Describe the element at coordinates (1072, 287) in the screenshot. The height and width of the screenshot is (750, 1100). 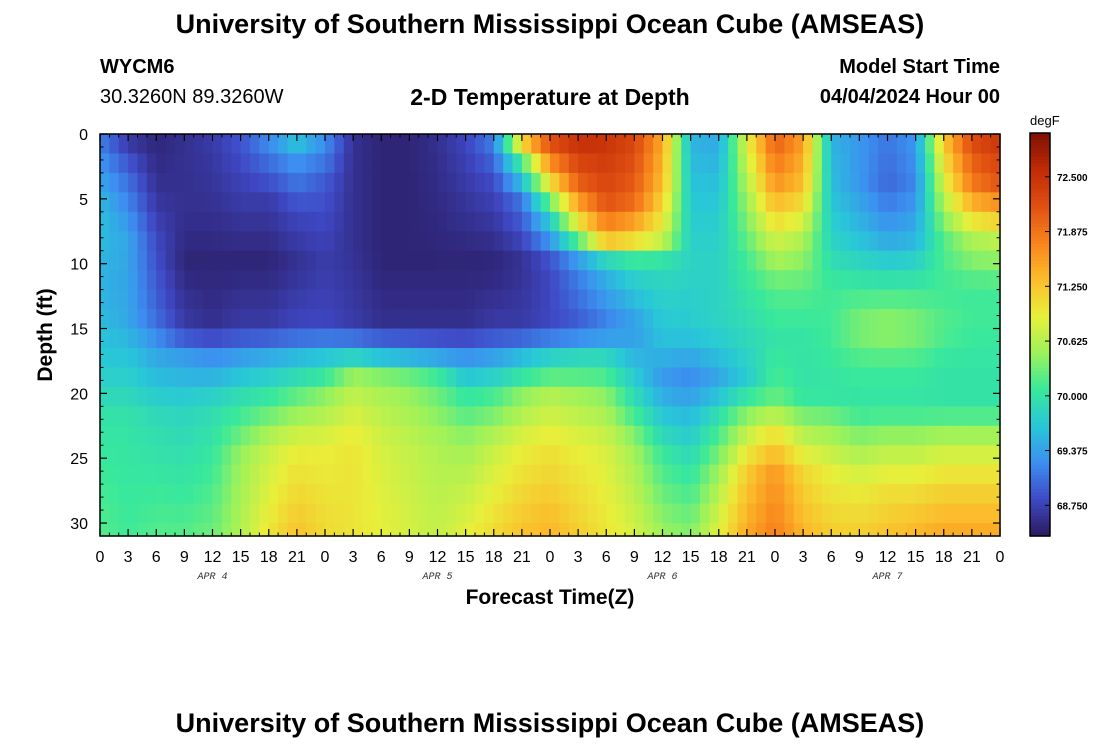
I see `colorbar-tick-label: 71.250` at that location.